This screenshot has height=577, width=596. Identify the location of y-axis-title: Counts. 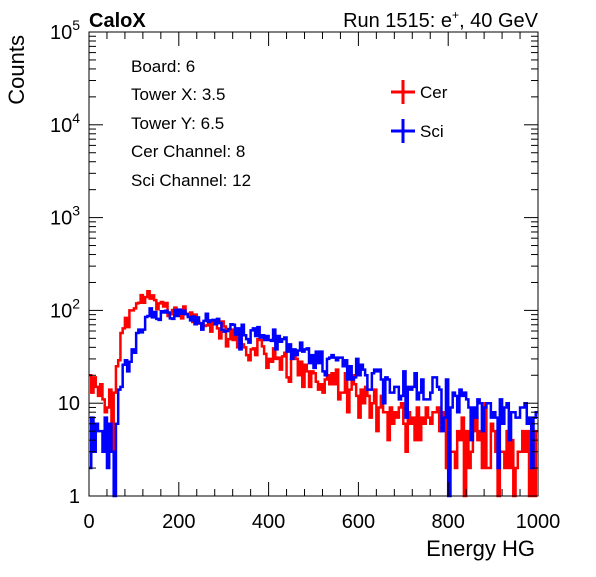
(16, 70).